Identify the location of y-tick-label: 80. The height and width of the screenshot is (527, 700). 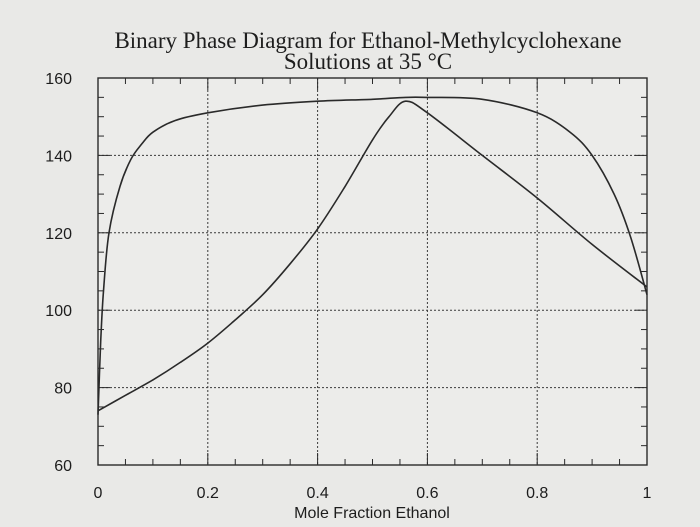
(63, 389).